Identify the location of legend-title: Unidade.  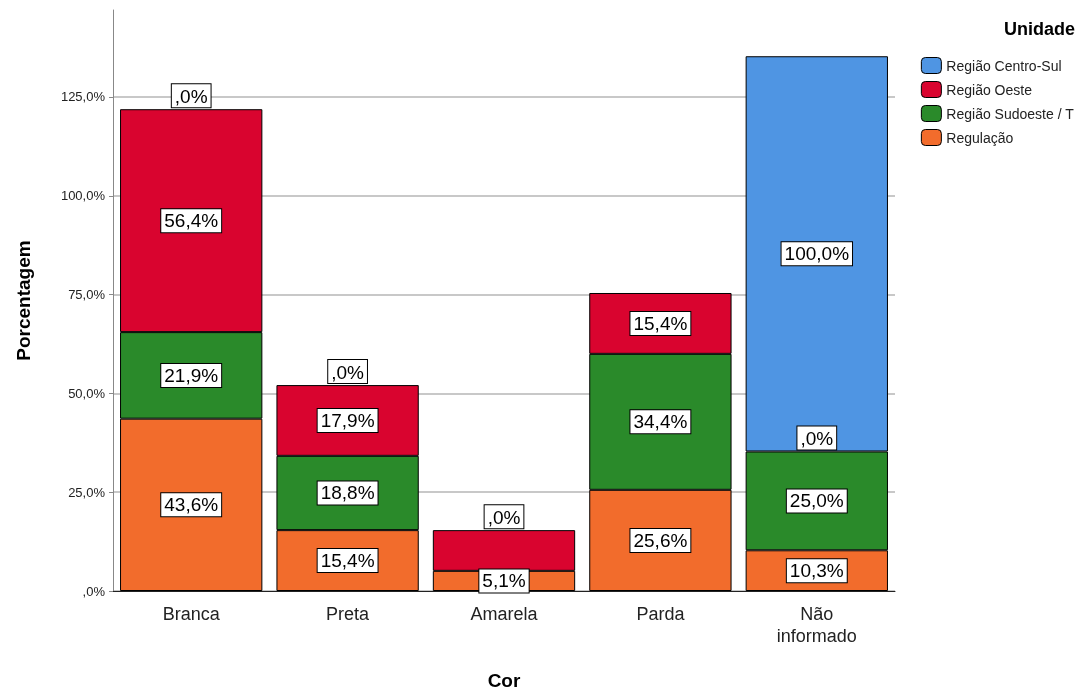
(1039, 29).